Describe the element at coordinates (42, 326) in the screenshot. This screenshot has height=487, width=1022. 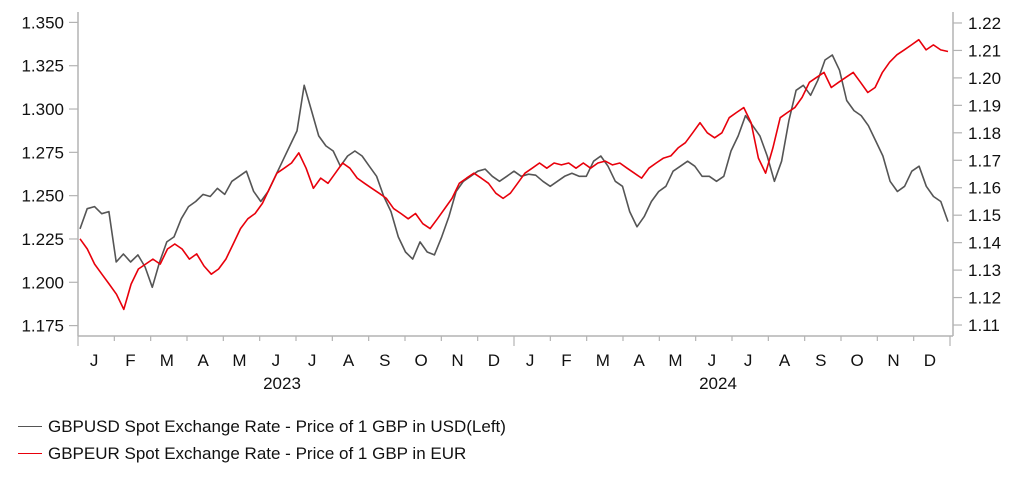
I see `left-tick-label: 1.175` at that location.